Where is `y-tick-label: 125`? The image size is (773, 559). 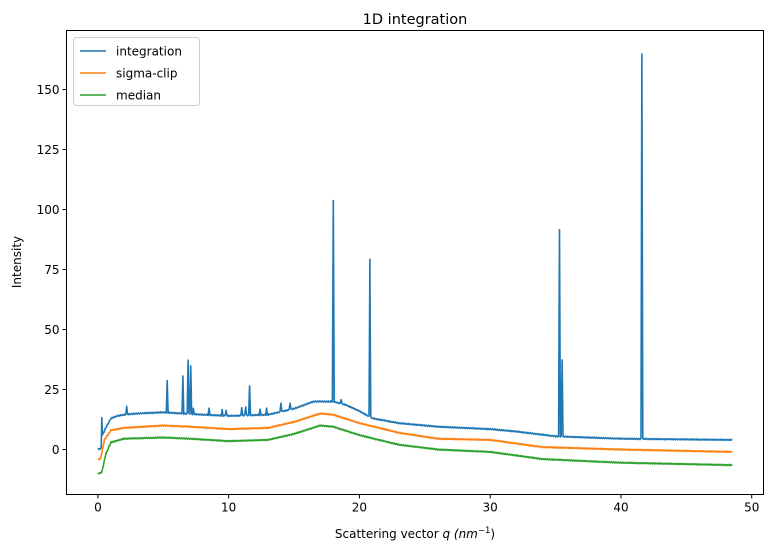
y-tick-label: 125 is located at coordinates (48, 150).